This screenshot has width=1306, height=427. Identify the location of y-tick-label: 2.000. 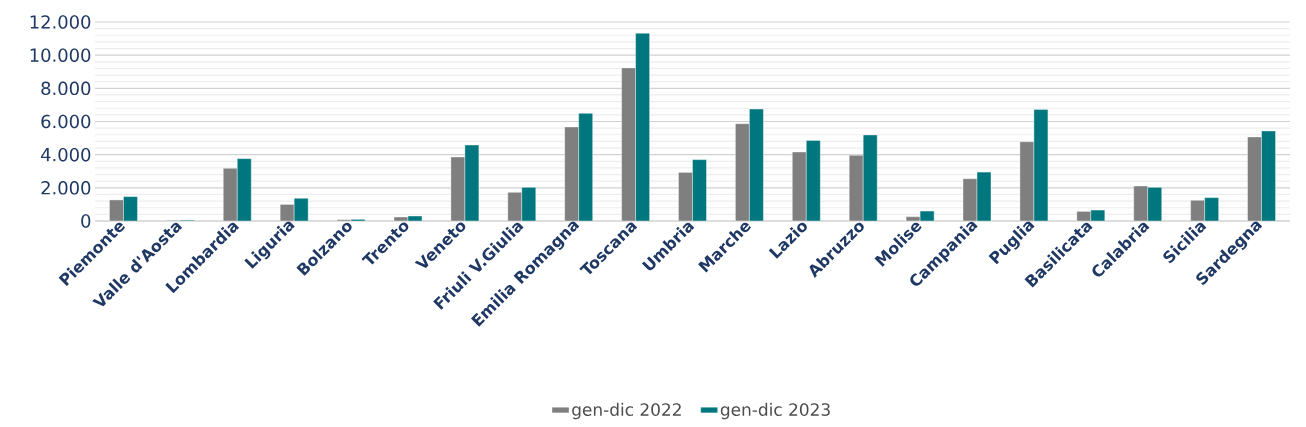
(66, 188).